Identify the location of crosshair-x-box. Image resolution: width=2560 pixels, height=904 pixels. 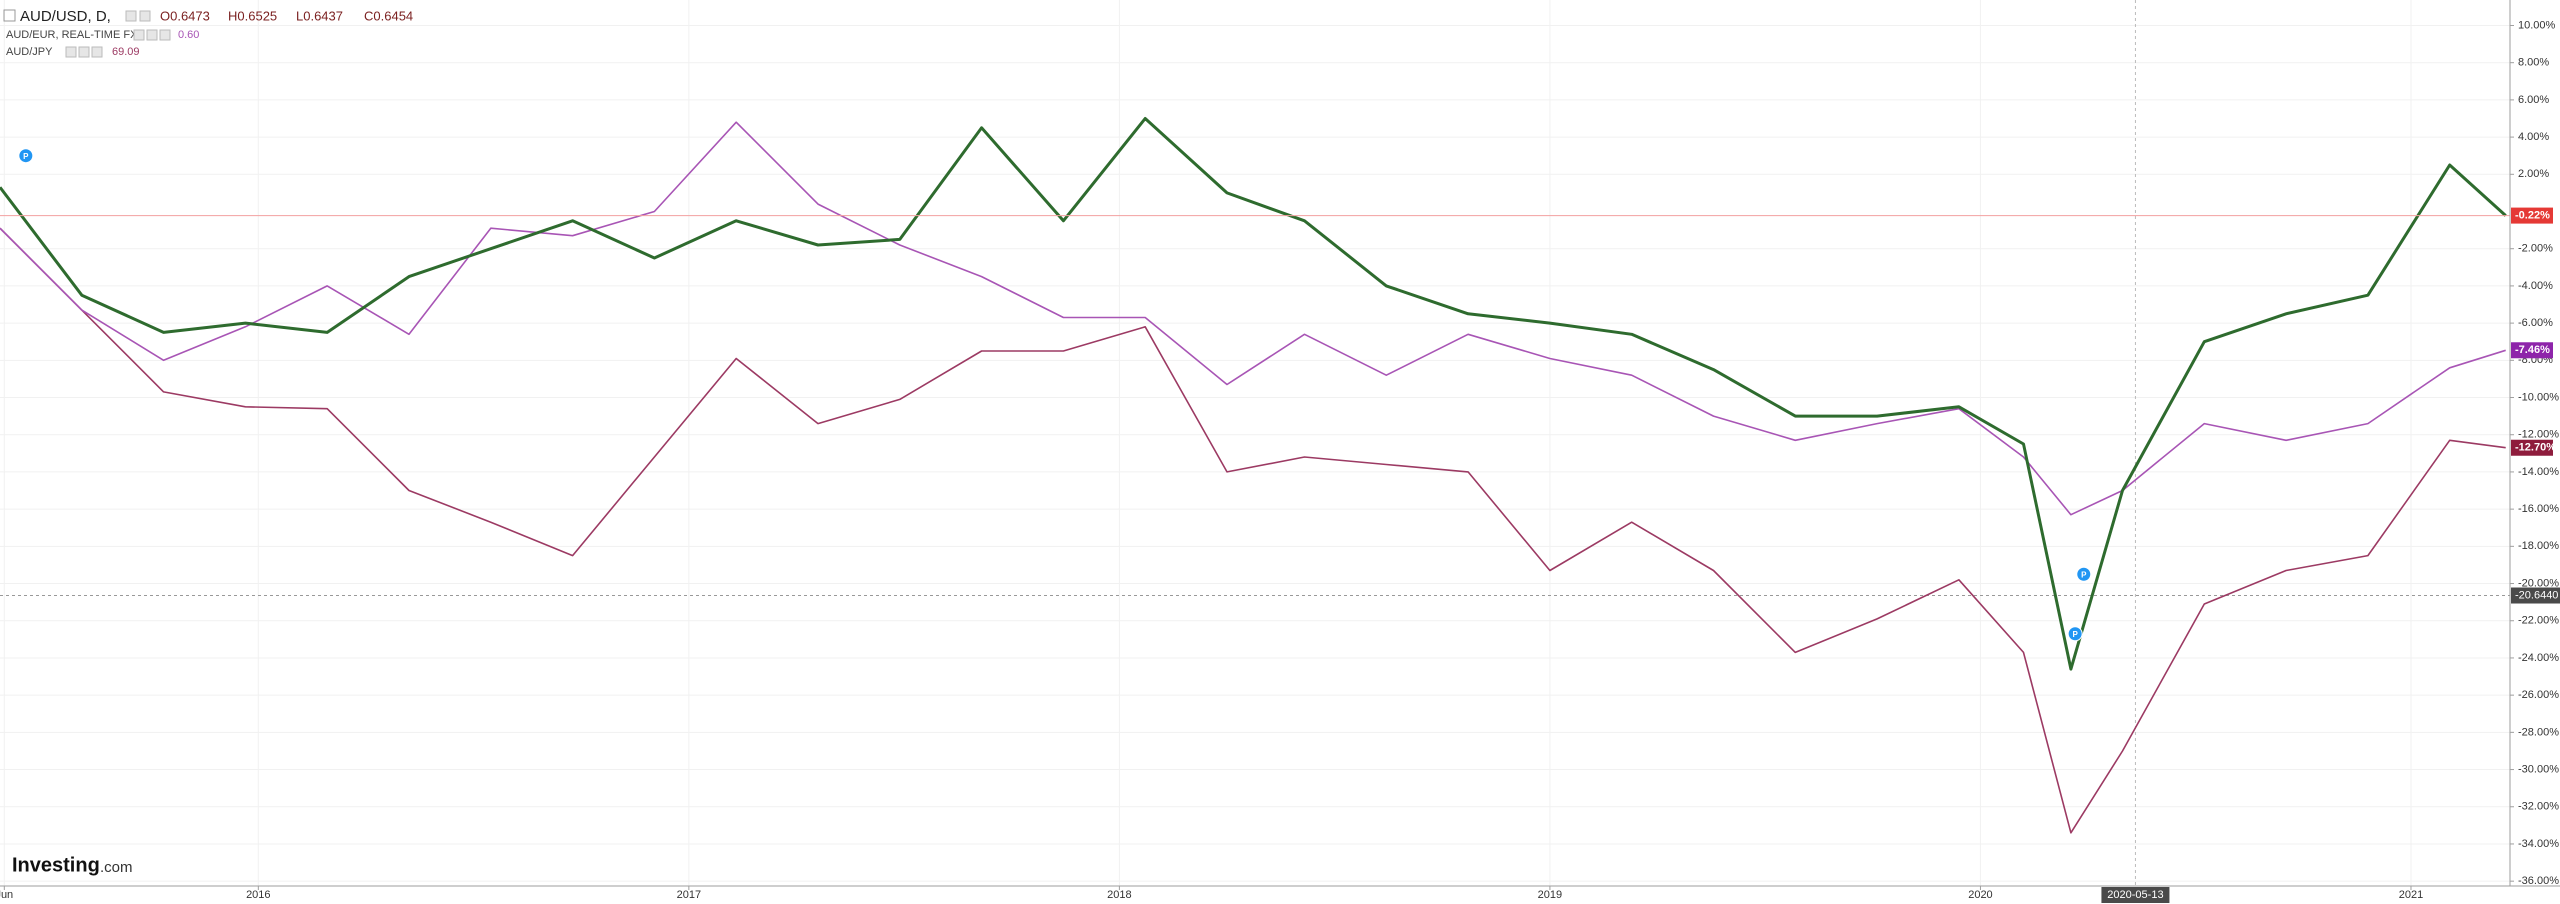
(2135, 895).